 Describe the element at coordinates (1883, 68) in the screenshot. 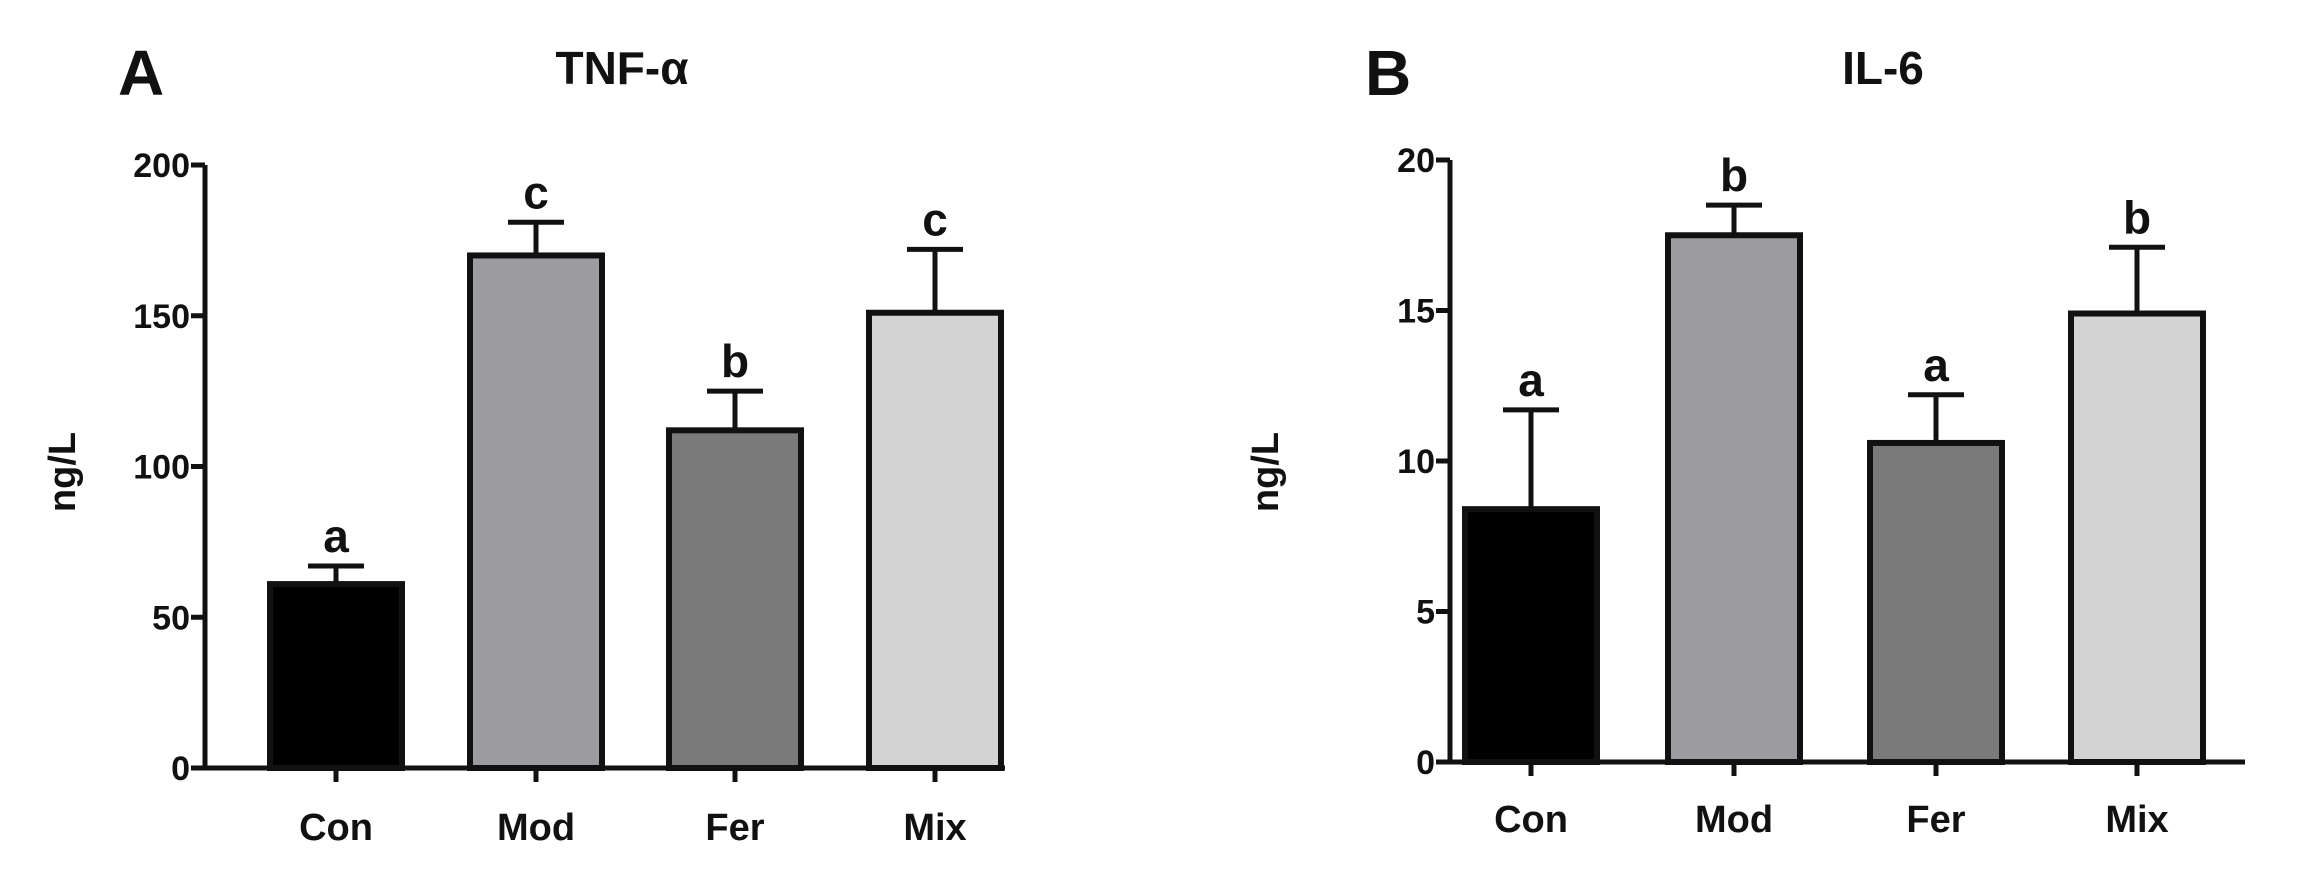

I see `chart-title-il6: IL-6` at that location.